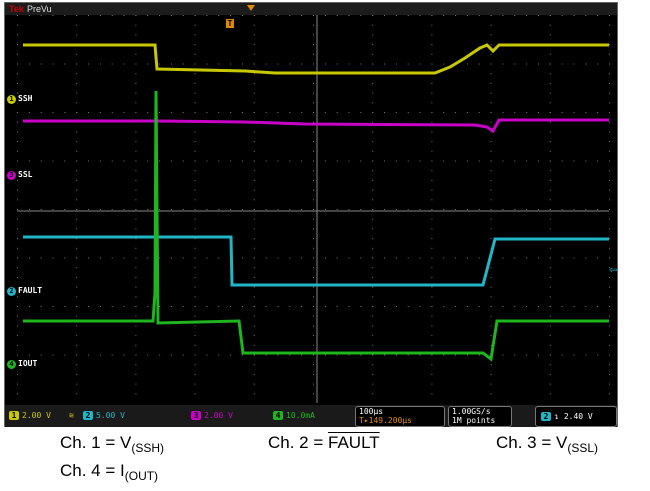  I want to click on scope-top-bar: Tek PreVu, so click(311, 9).